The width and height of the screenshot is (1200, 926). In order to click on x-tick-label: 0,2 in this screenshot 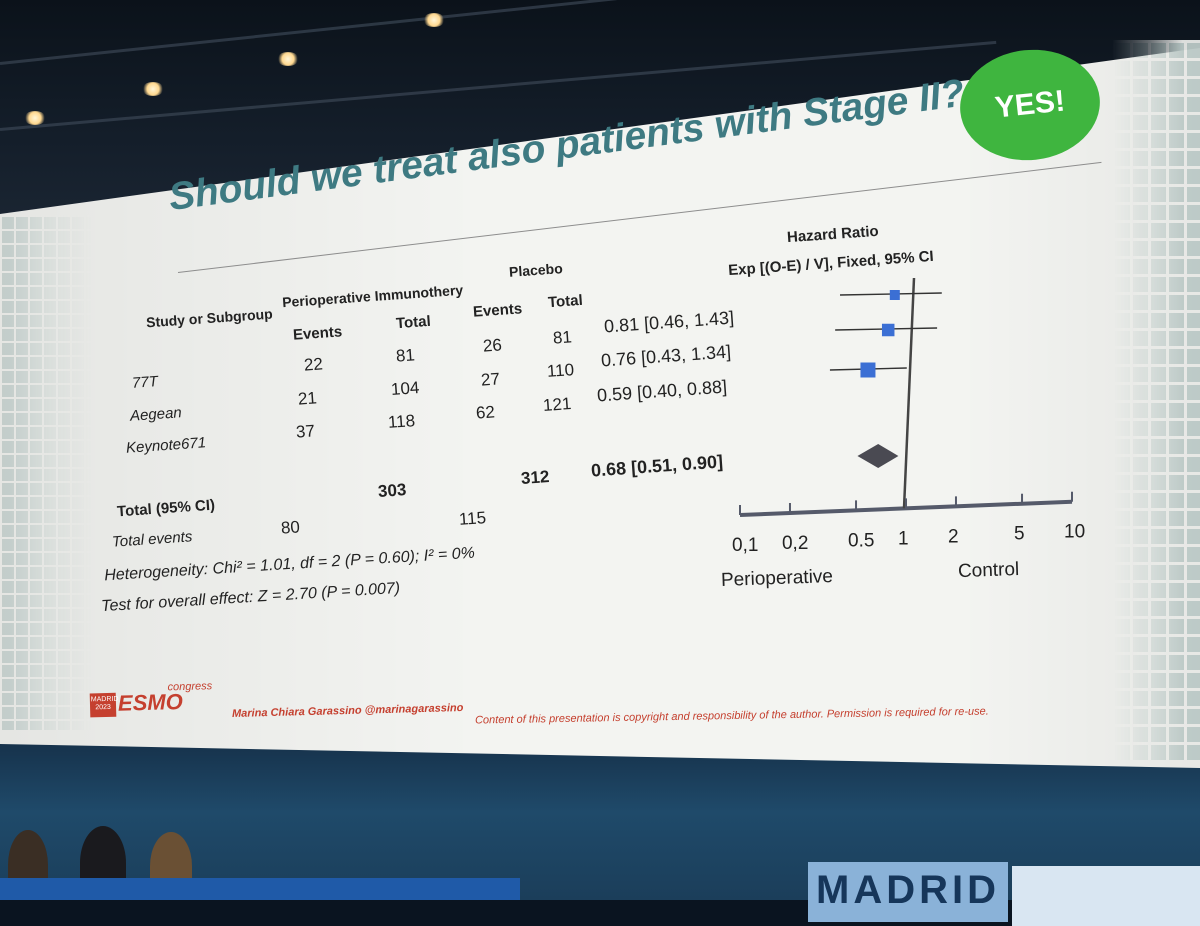, I will do `click(795, 543)`.